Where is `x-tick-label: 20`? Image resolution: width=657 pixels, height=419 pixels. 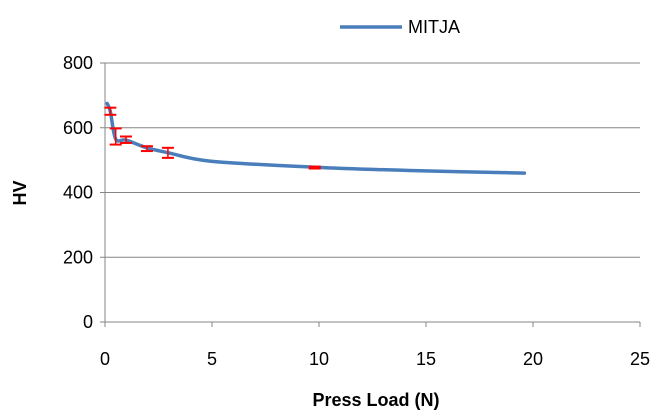 x-tick-label: 20 is located at coordinates (533, 359).